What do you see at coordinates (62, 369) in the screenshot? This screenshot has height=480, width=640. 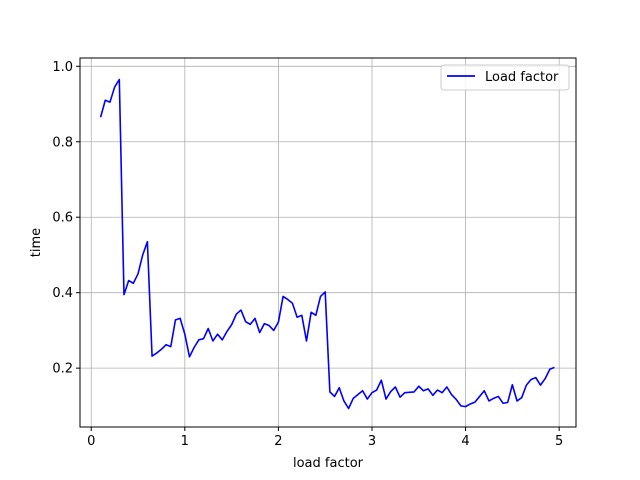 I see `y-tick-label: 0.2` at bounding box center [62, 369].